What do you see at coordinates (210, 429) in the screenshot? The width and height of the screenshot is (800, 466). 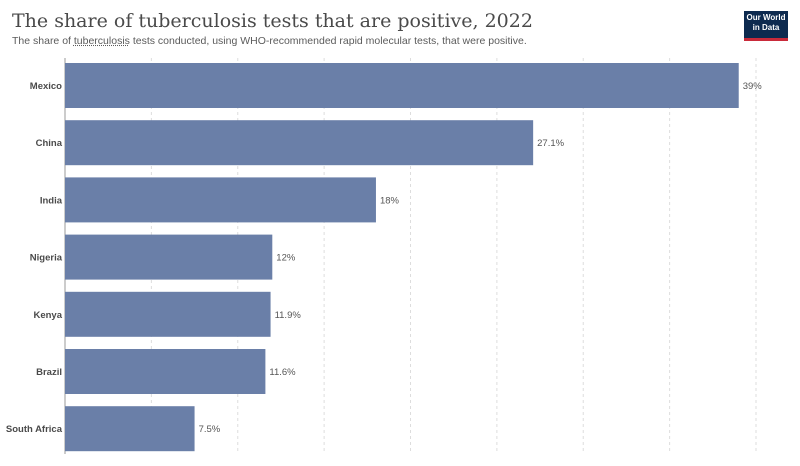 I see `value-label: 7.5%` at bounding box center [210, 429].